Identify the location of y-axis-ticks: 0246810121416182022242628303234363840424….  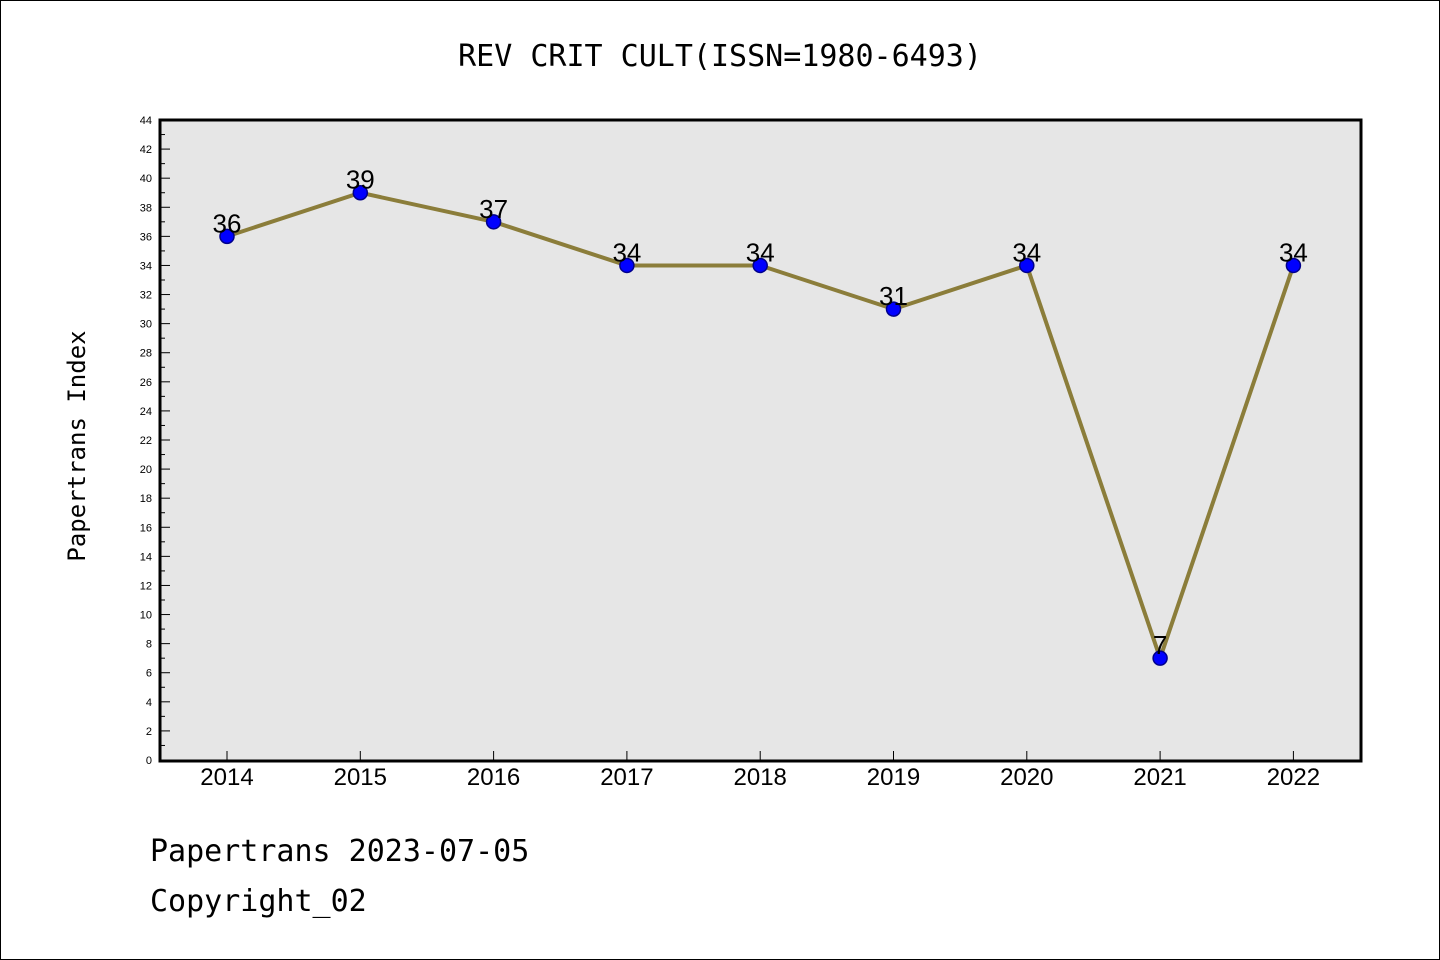
(155, 441).